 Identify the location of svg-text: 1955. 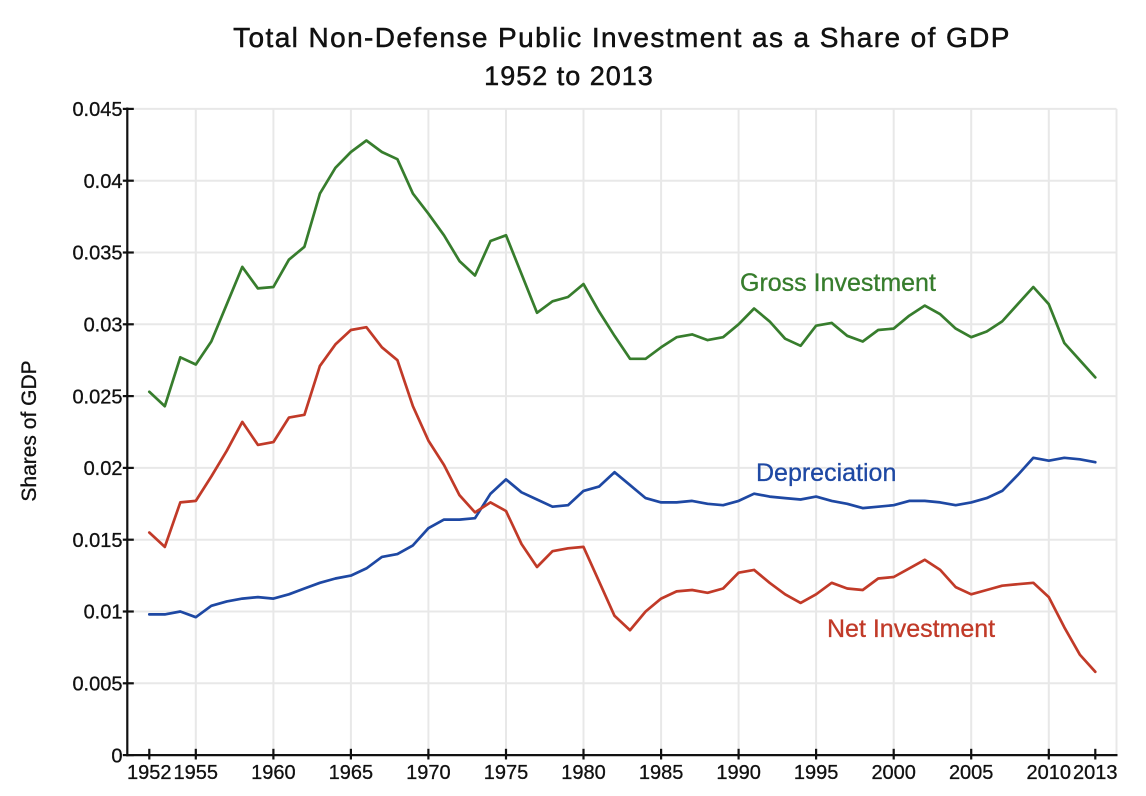
(196, 773).